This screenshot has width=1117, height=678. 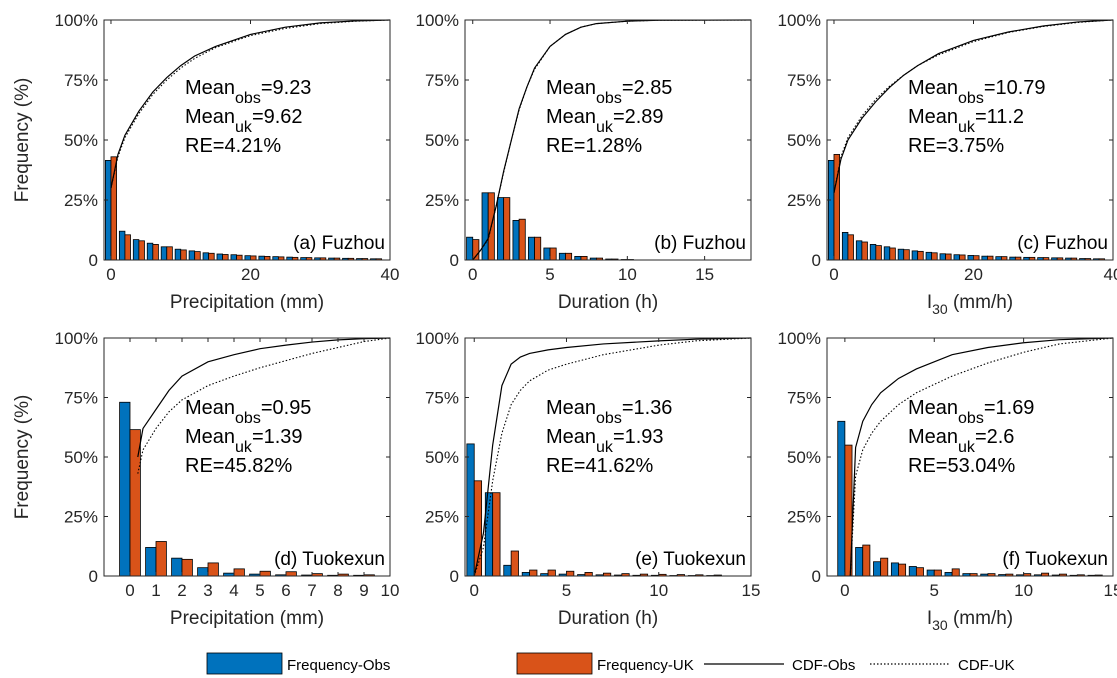 I want to click on stat-re: RE=53.04%, so click(x=962, y=466).